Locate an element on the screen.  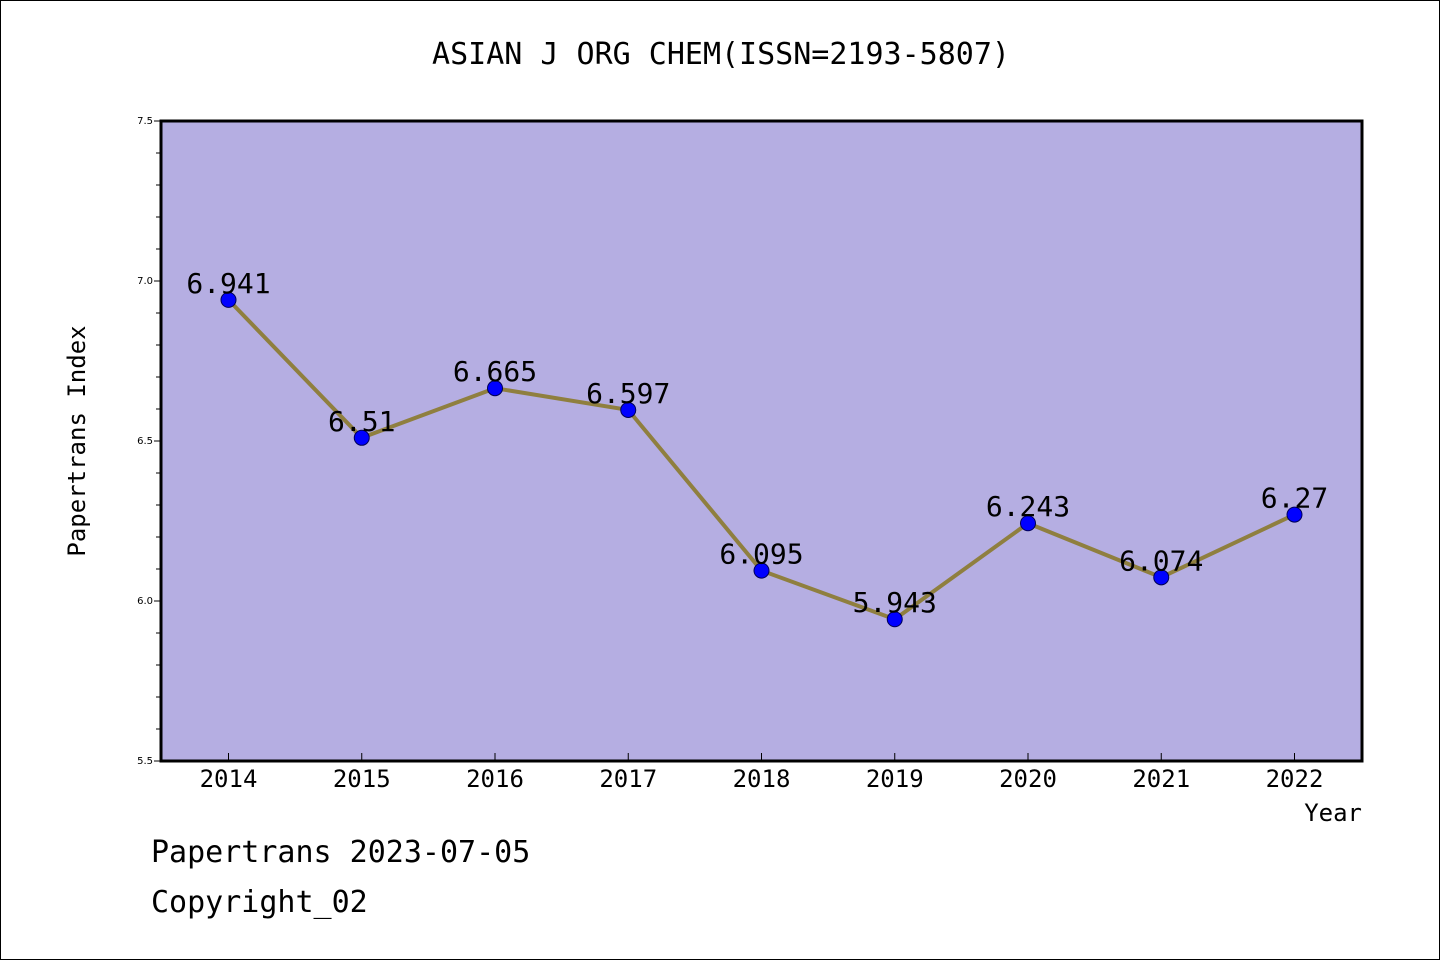
x-tick-label: 2015 is located at coordinates (362, 779).